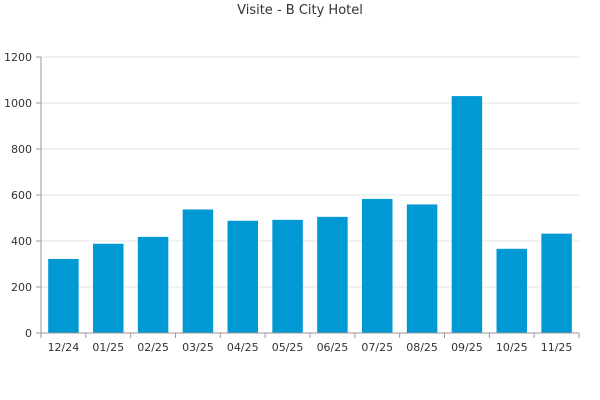  Describe the element at coordinates (18, 57) in the screenshot. I see `y-tick-label: 1200` at that location.